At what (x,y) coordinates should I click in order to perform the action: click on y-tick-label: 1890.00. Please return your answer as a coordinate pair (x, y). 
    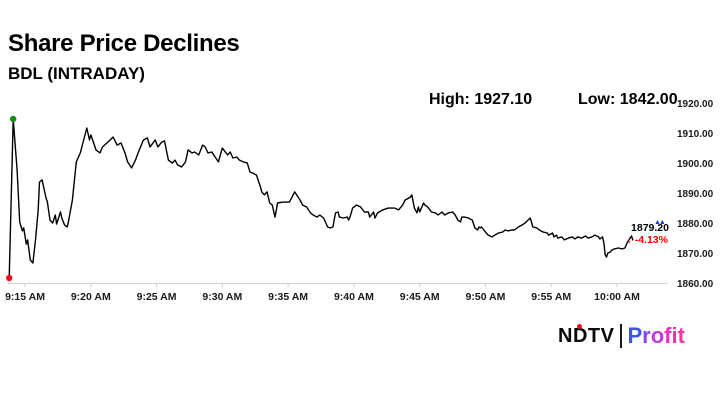
    Looking at the image, I should click on (695, 194).